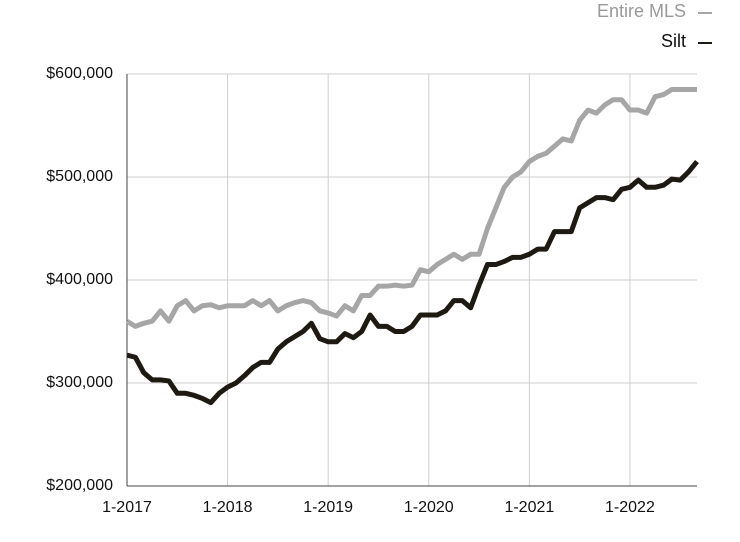 Image resolution: width=740 pixels, height=542 pixels. Describe the element at coordinates (79, 382) in the screenshot. I see `y-tick-label: $300,000` at that location.